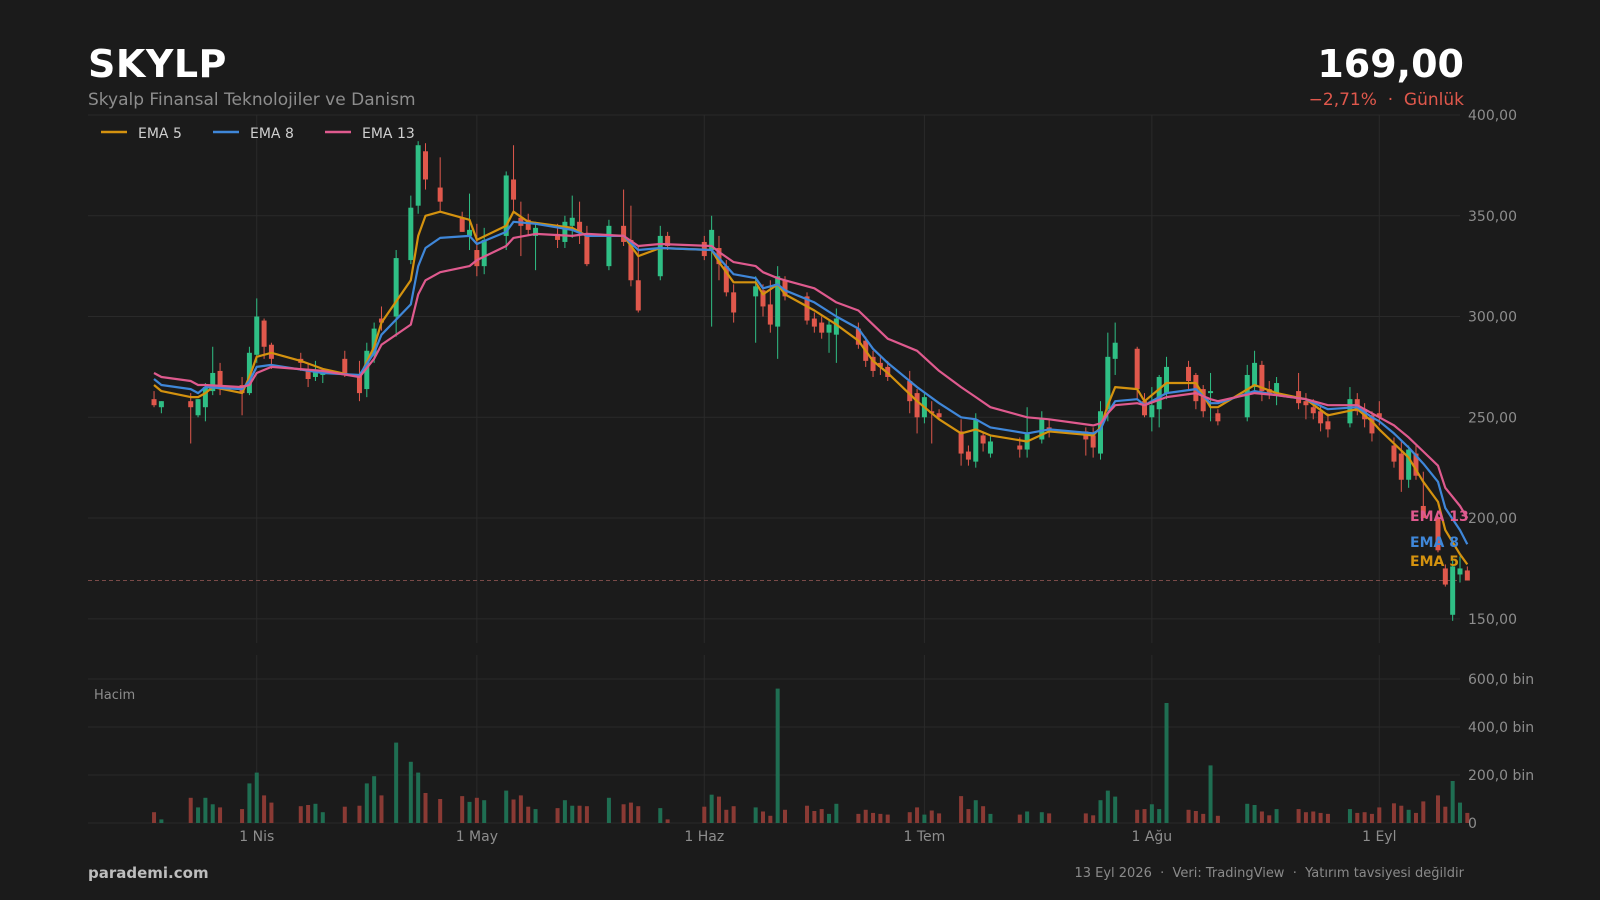  I want to click on brand-logo-text: parademi.com, so click(148, 873).